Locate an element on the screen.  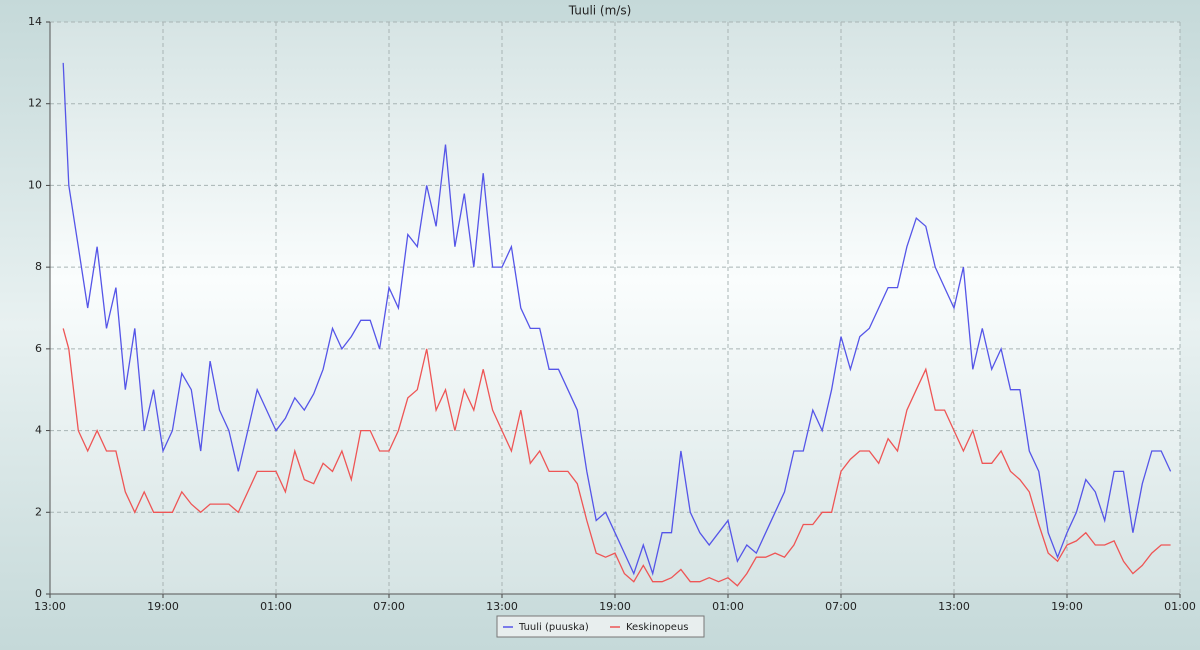
y-tick-label: 4 is located at coordinates (38, 430).